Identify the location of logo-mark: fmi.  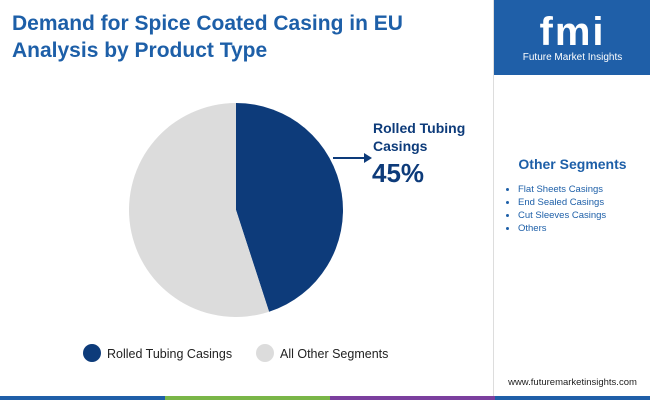
(572, 32).